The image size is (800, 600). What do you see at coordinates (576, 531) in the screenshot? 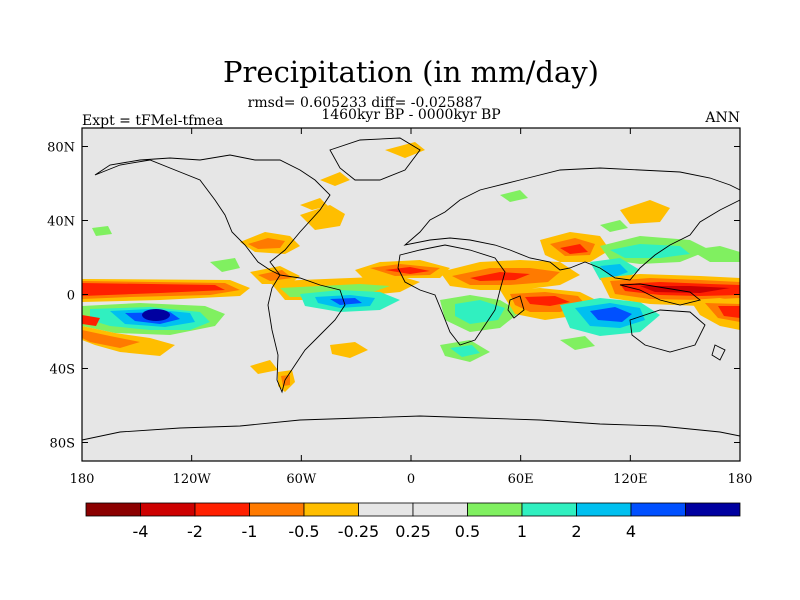
I see `colorbar-label: 2` at bounding box center [576, 531].